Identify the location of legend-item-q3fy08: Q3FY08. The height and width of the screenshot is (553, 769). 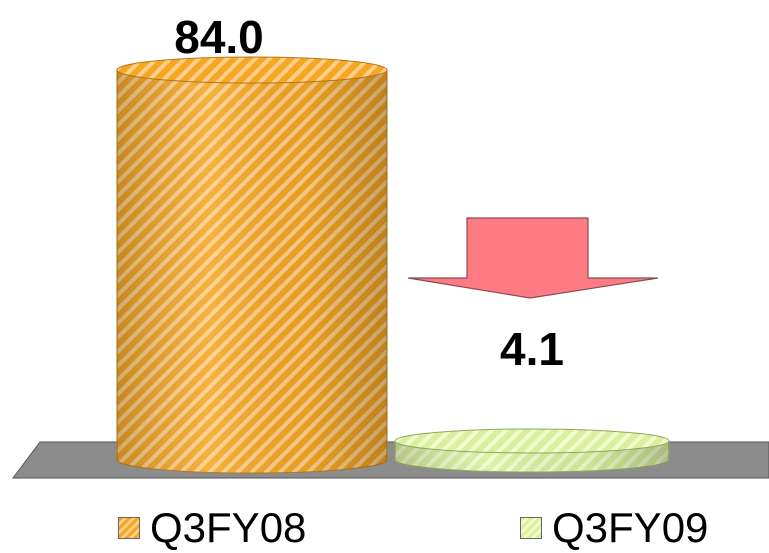
(212, 528).